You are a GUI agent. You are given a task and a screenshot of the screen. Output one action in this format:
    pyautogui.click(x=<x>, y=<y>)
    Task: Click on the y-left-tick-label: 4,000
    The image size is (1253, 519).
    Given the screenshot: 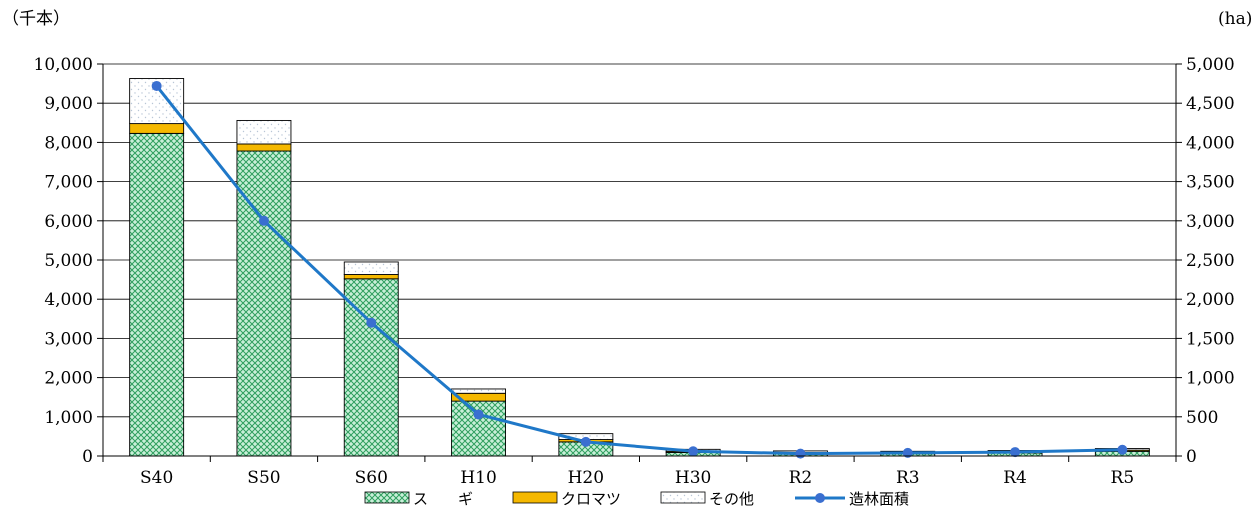 What is the action you would take?
    pyautogui.click(x=68, y=300)
    